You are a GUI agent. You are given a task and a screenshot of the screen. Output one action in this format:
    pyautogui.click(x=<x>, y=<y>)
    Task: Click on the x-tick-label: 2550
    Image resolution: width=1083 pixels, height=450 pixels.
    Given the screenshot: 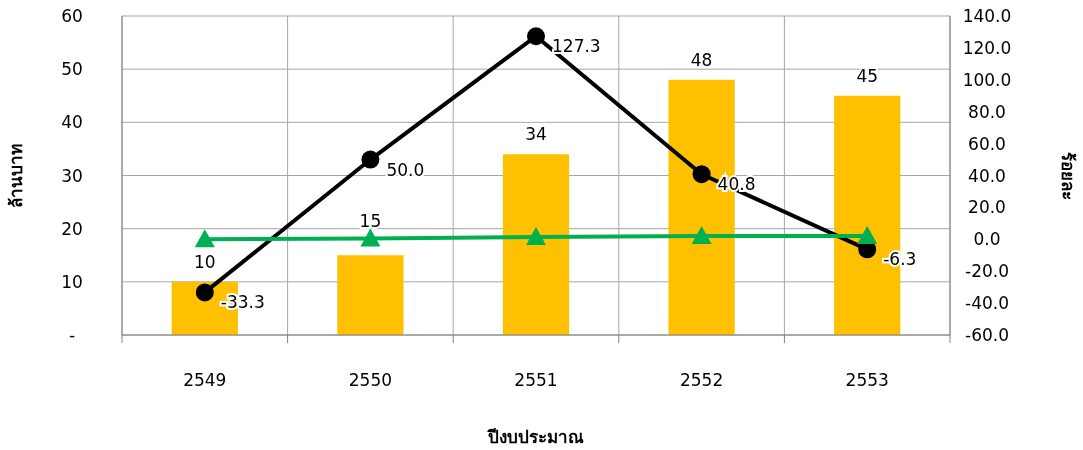 What is the action you would take?
    pyautogui.click(x=370, y=380)
    